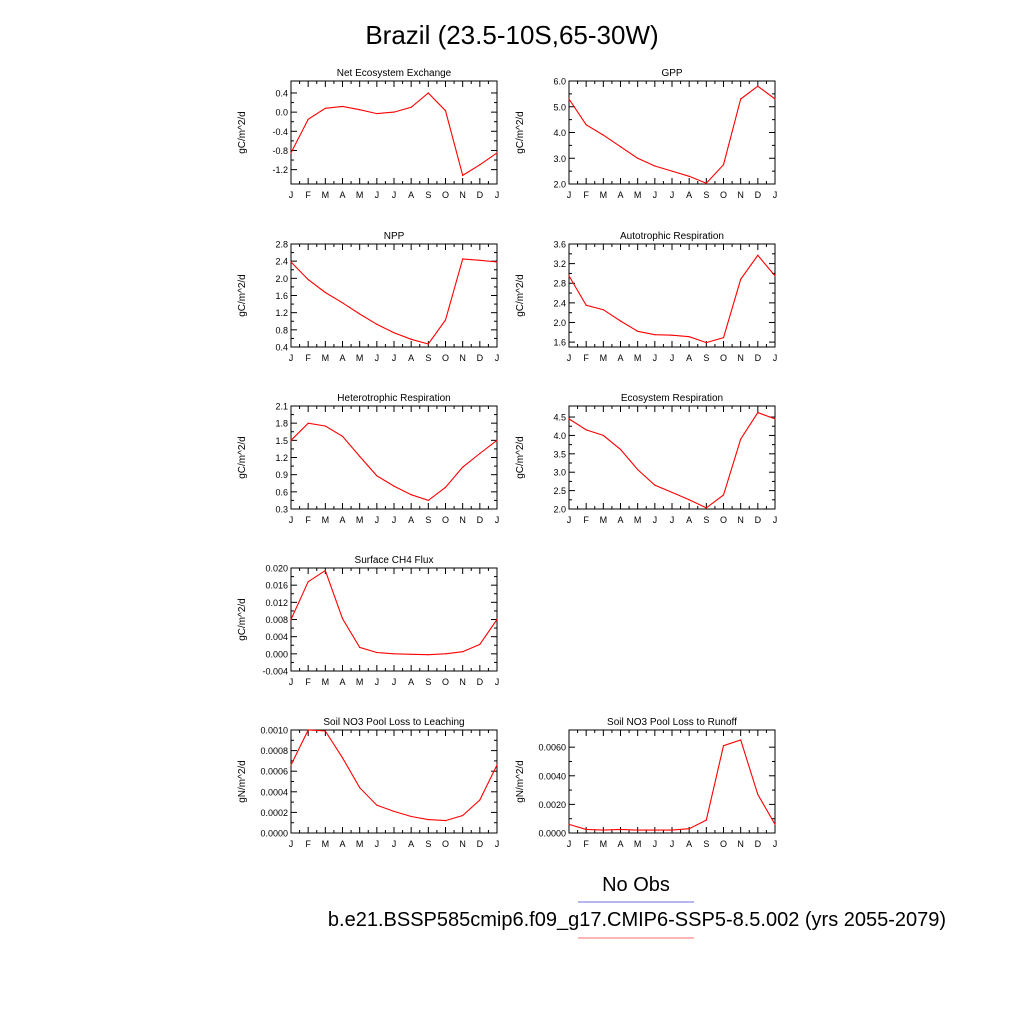  What do you see at coordinates (559, 491) in the screenshot?
I see `y-tick-label: 2.5` at bounding box center [559, 491].